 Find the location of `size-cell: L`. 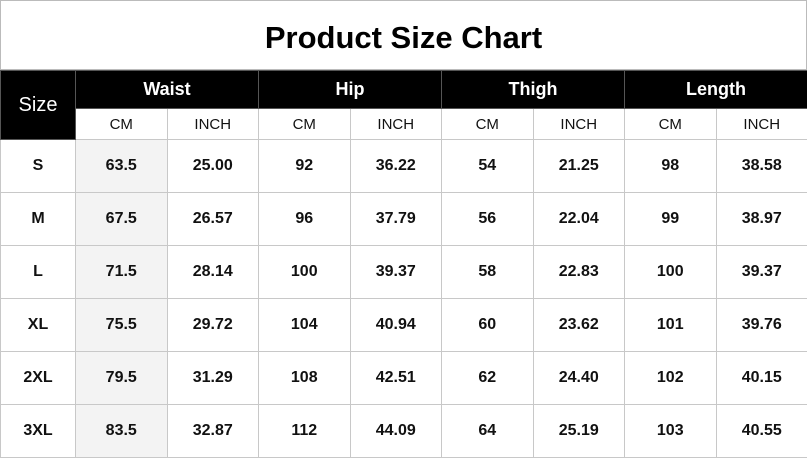

size-cell: L is located at coordinates (38, 272).